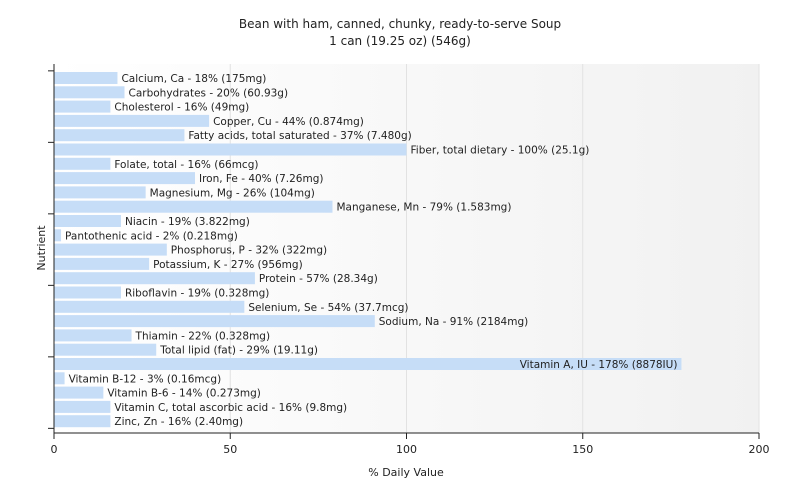 The image size is (800, 504). What do you see at coordinates (406, 472) in the screenshot?
I see `x-axis-title: % Daily Value` at bounding box center [406, 472].